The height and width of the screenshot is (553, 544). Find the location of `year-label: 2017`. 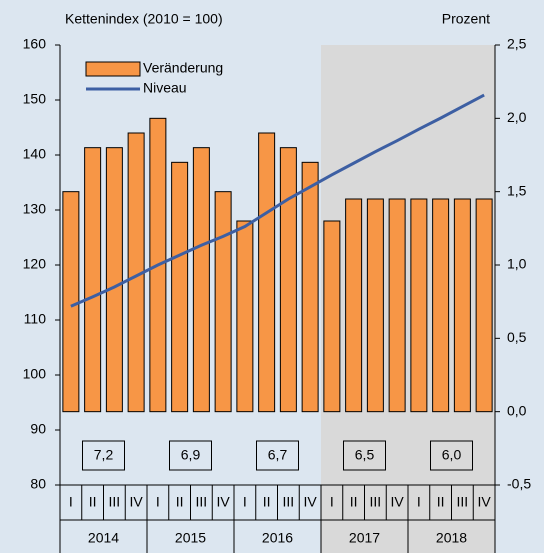

year-label: 2017 is located at coordinates (364, 538).